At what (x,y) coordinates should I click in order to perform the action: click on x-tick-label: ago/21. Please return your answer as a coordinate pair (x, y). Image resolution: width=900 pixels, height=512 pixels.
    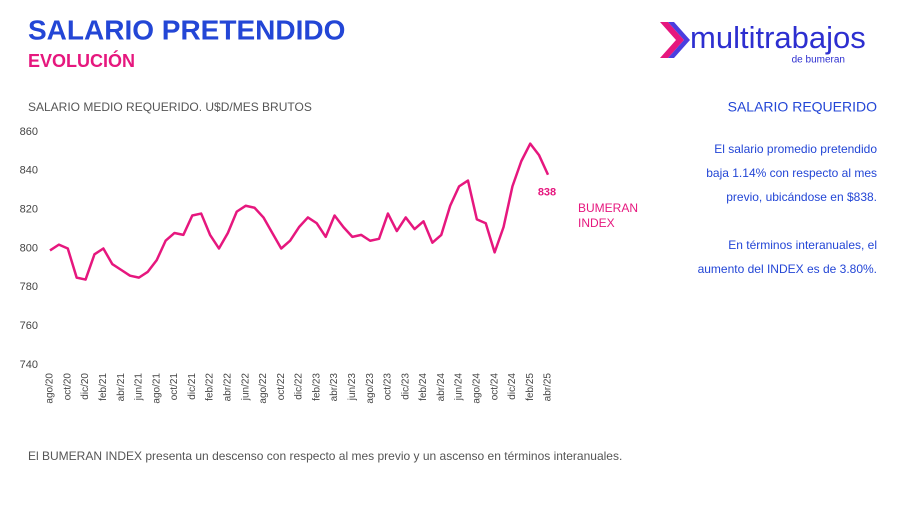
    Looking at the image, I should click on (156, 388).